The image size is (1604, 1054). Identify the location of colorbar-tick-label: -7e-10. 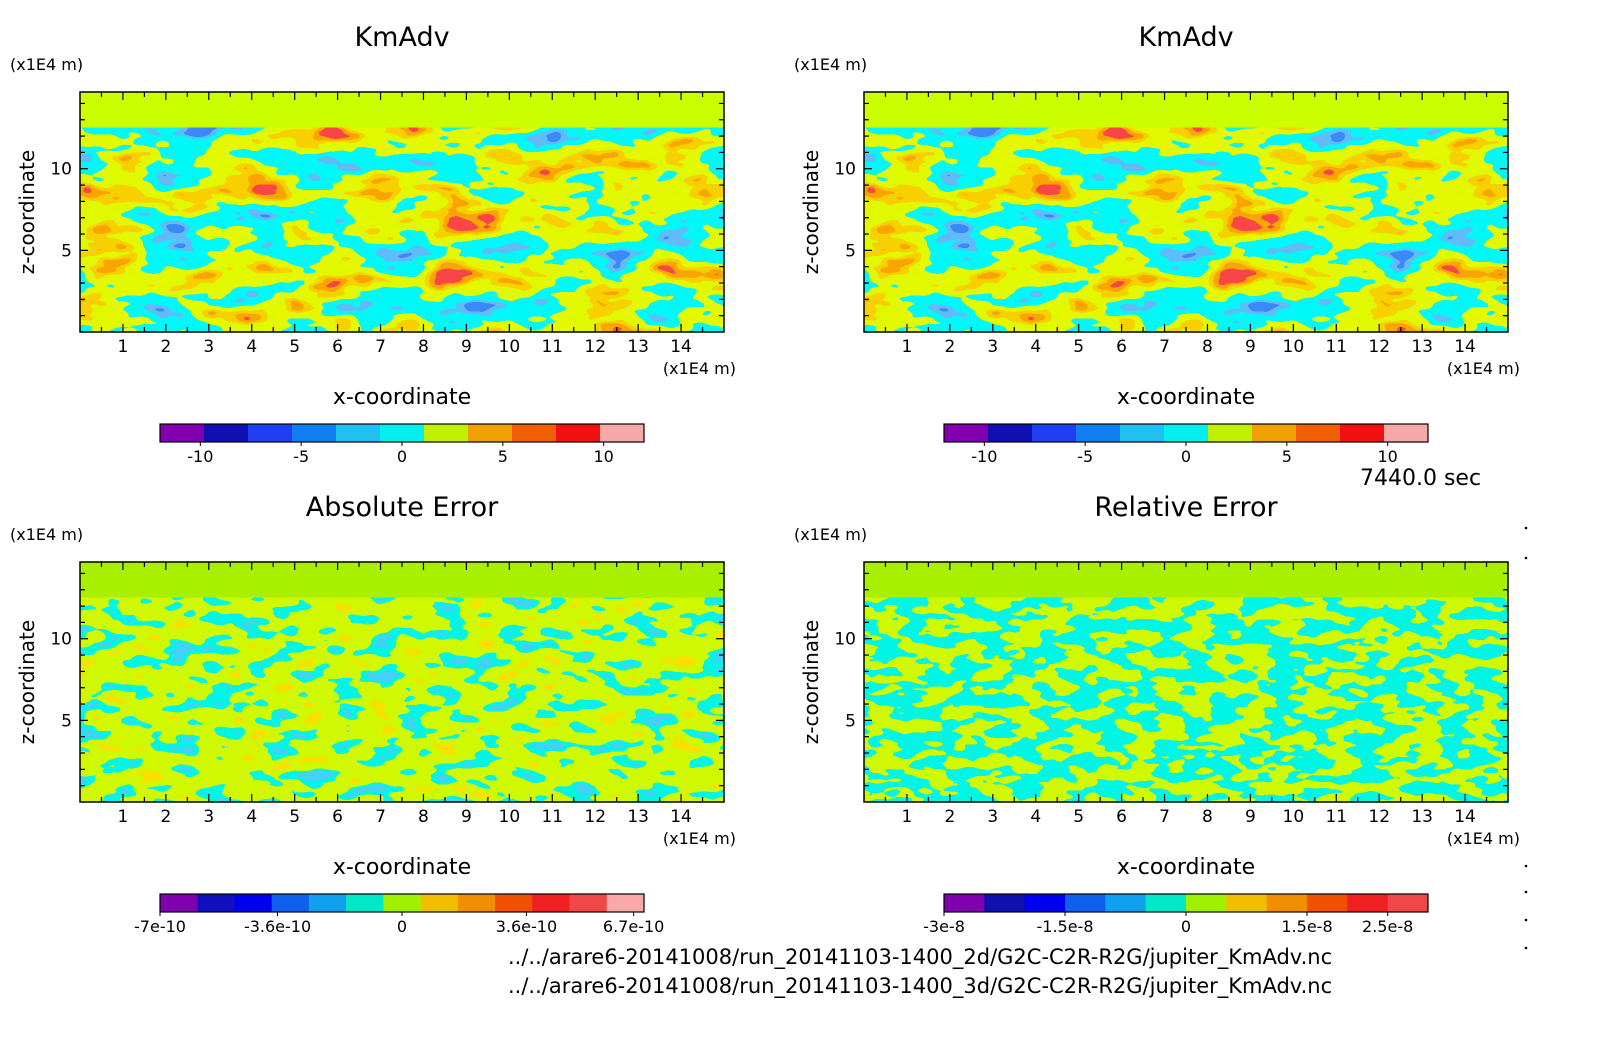
(160, 926).